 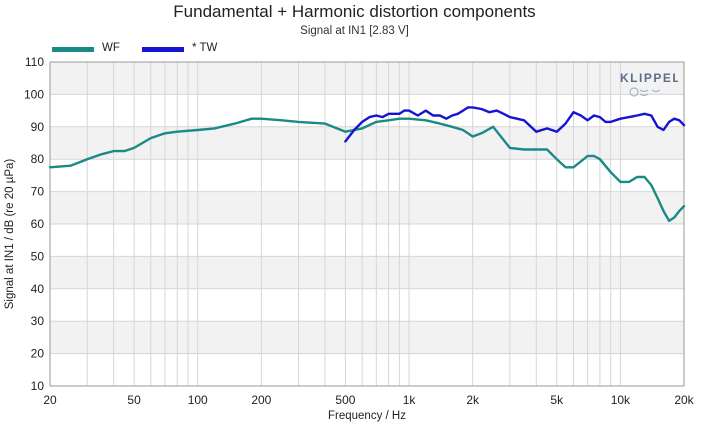 What do you see at coordinates (111, 48) in the screenshot?
I see `legend-label-wf: WF` at bounding box center [111, 48].